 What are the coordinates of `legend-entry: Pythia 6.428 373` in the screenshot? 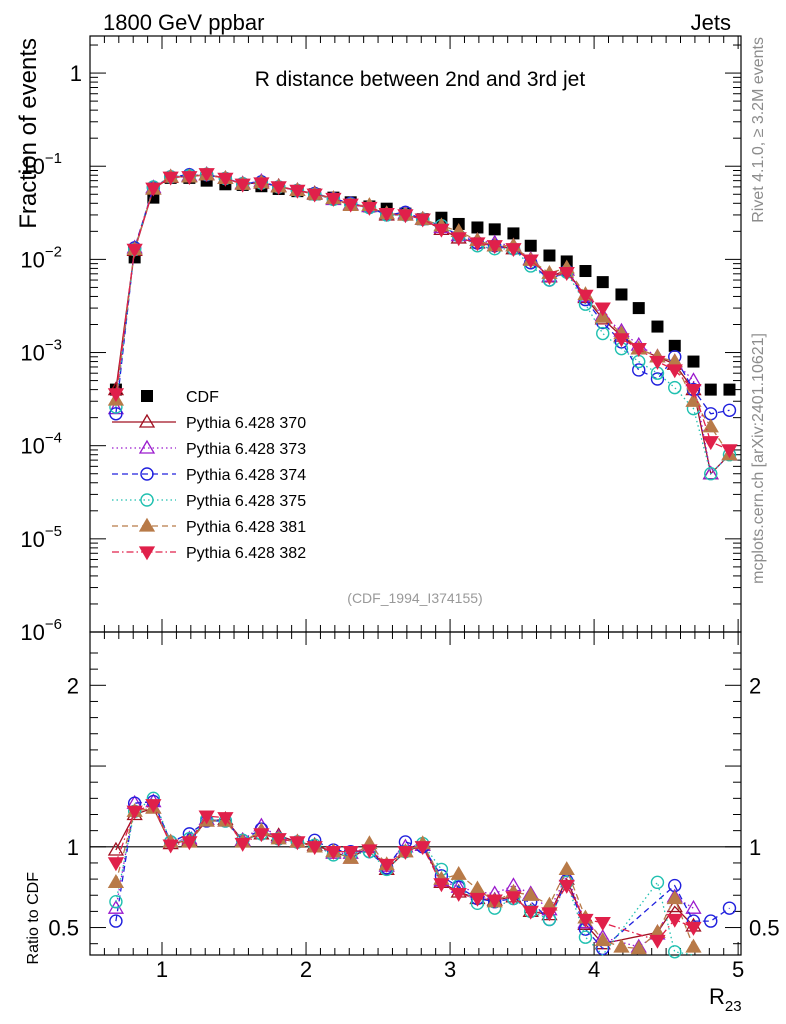 It's located at (209, 448).